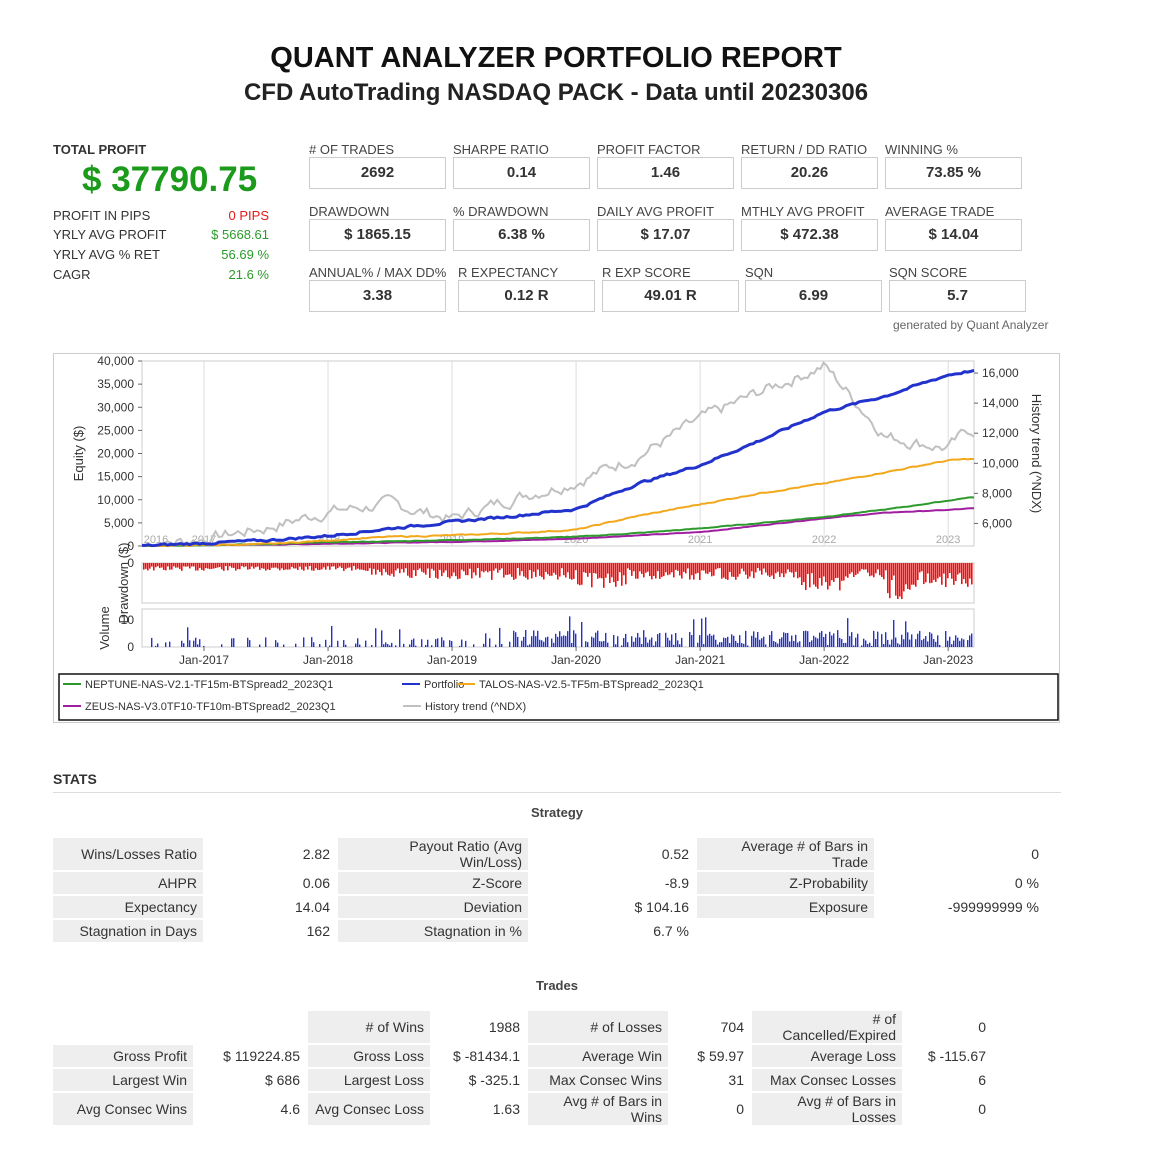 This screenshot has width=1150, height=1150. What do you see at coordinates (804, 149) in the screenshot?
I see `metric-label: RETURN / DD RATIO` at bounding box center [804, 149].